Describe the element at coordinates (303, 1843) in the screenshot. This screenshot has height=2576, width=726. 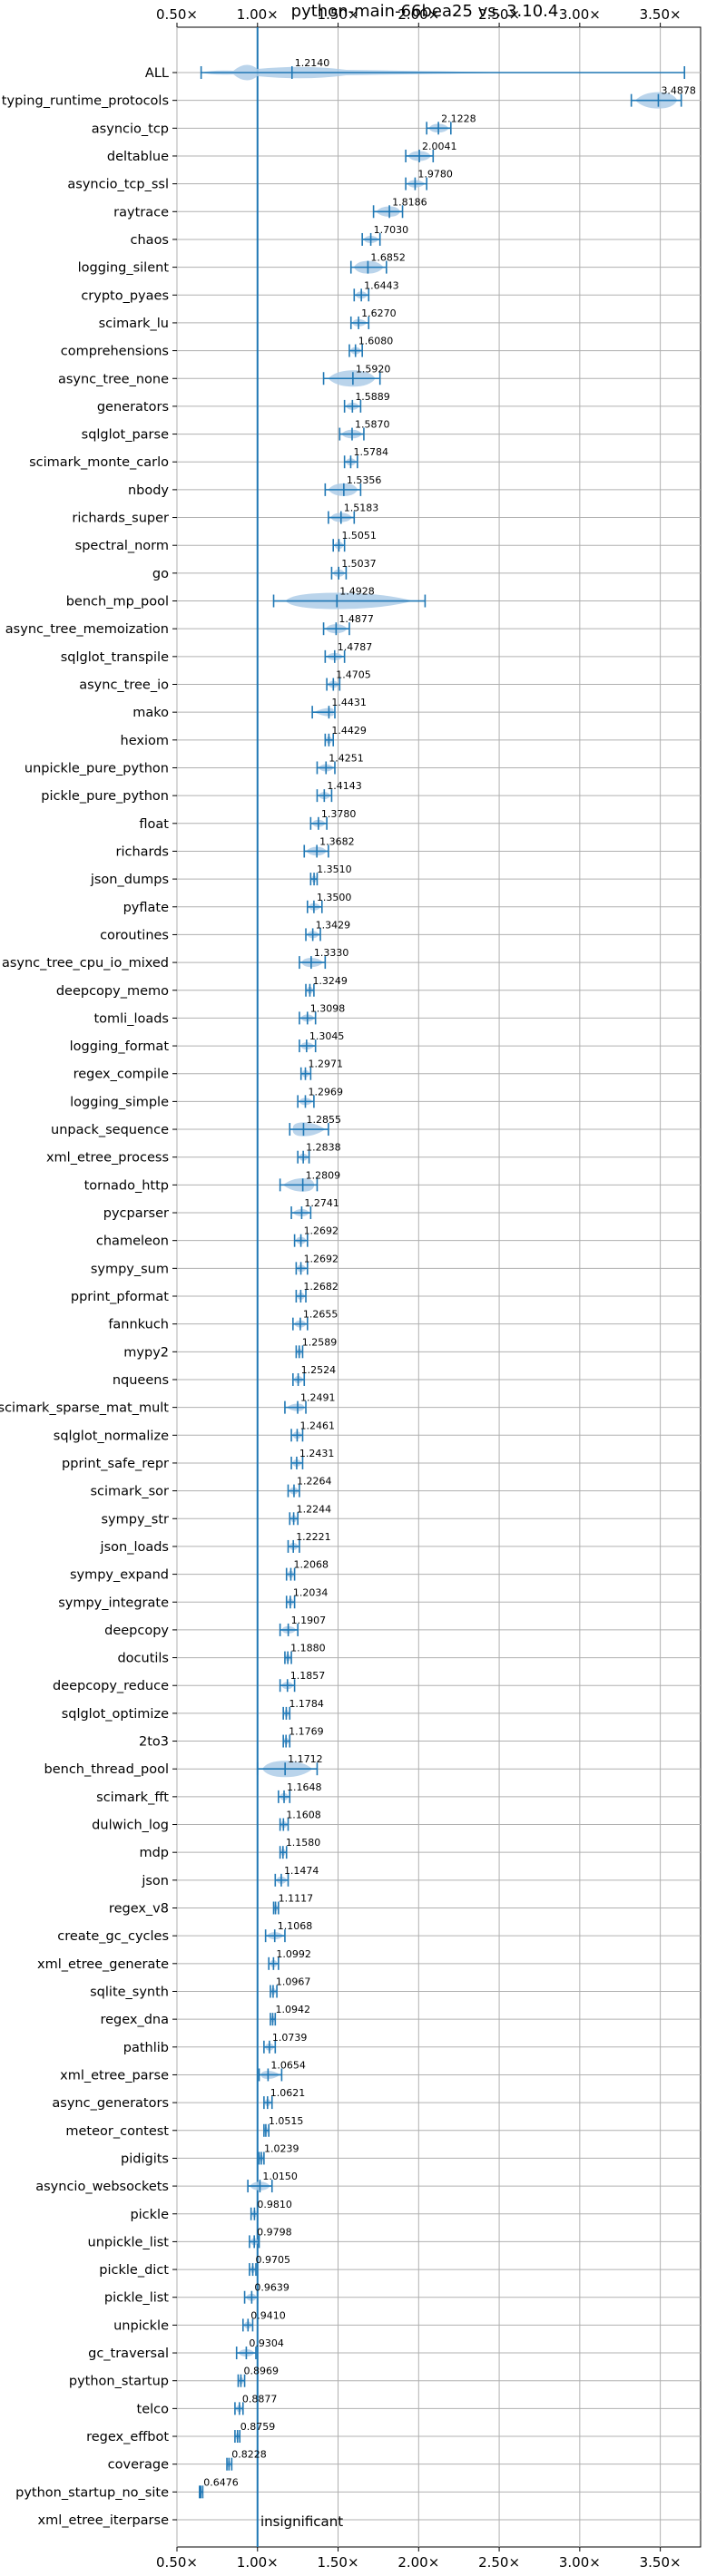
I see `value-label: 1.1580` at that location.